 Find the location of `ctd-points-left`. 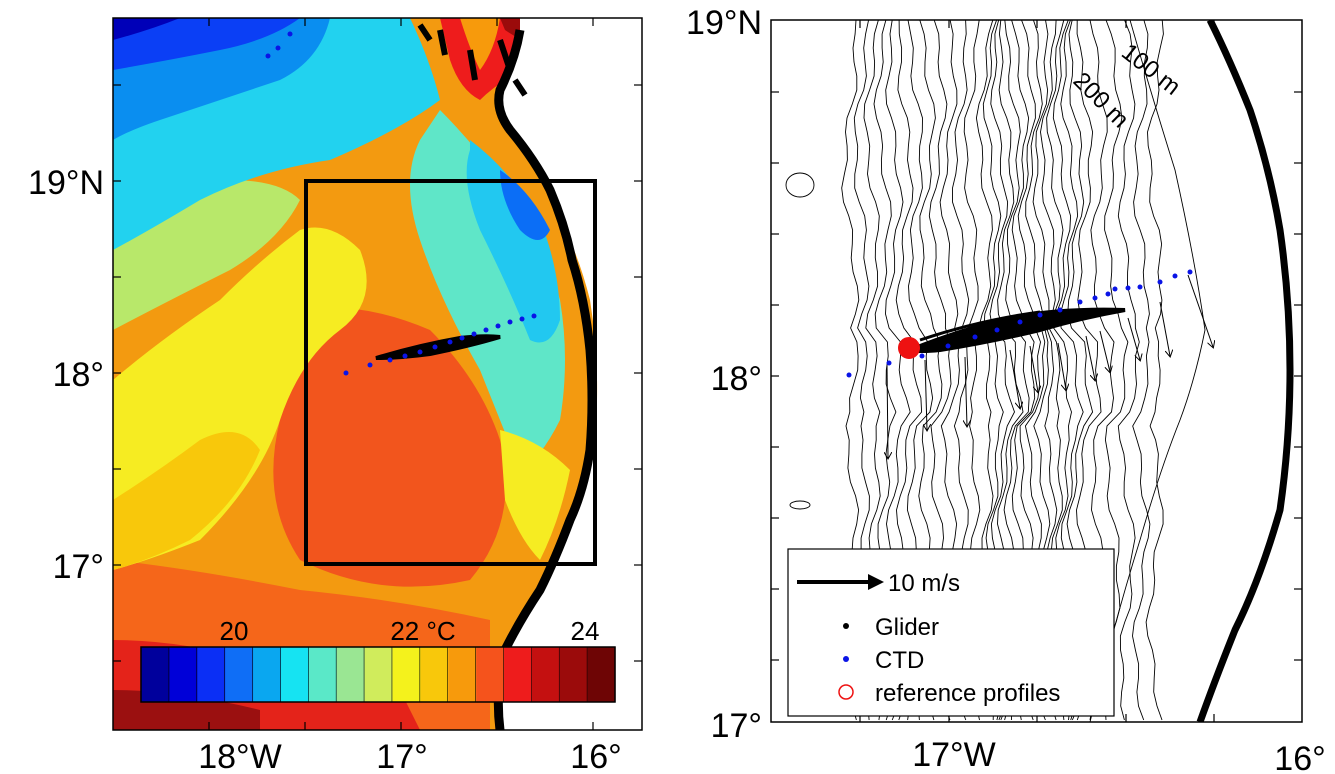

ctd-points-left is located at coordinates (401, 203).